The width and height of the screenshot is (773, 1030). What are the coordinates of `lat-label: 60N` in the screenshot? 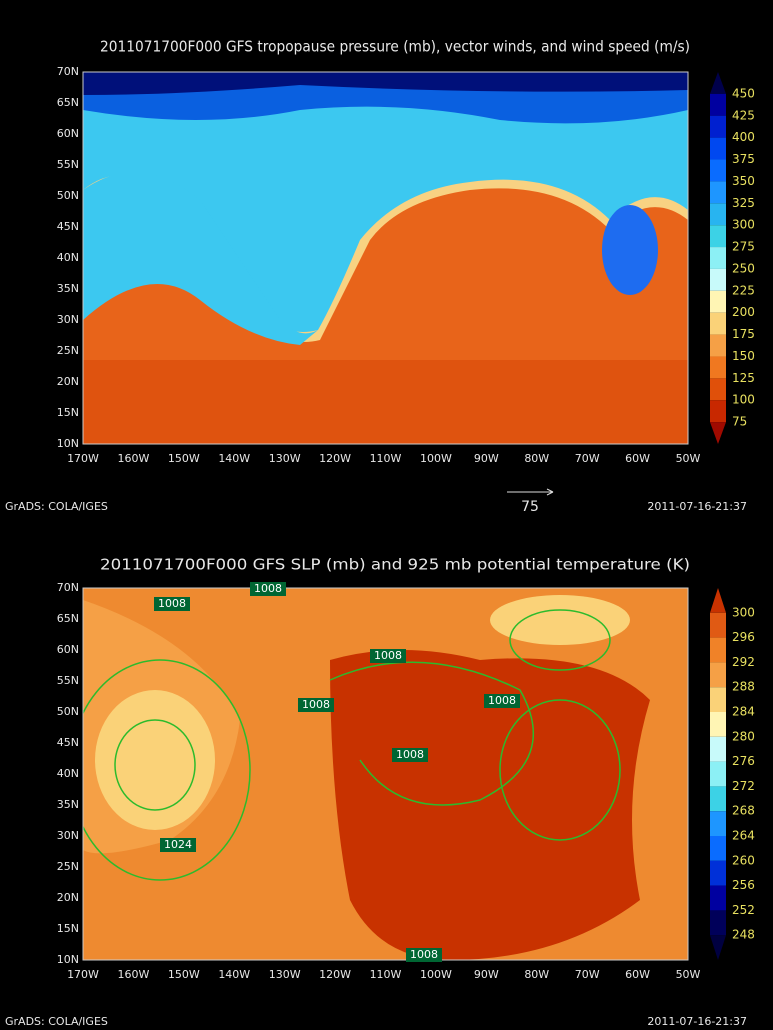 It's located at (68, 133).